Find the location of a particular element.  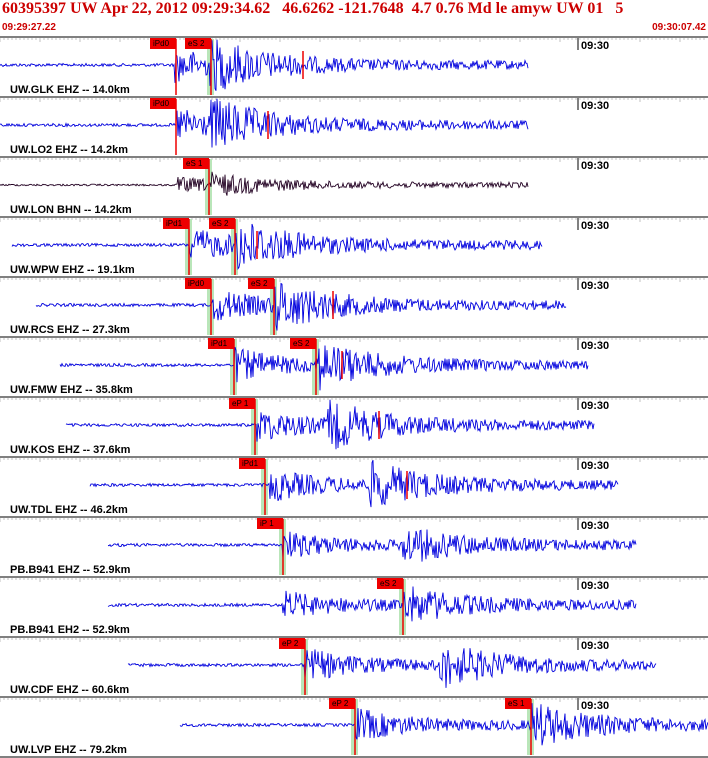

station-label: PB.B941 EHZ -- 52.9km is located at coordinates (70, 570).